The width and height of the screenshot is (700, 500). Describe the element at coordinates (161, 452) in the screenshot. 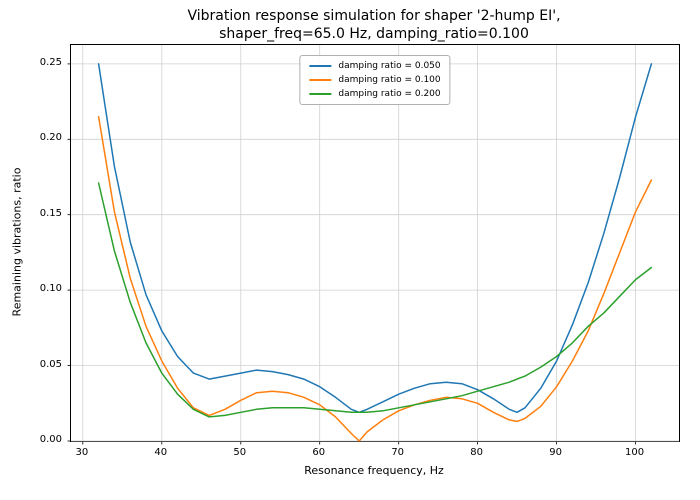

I see `x-tick-label: 40` at that location.